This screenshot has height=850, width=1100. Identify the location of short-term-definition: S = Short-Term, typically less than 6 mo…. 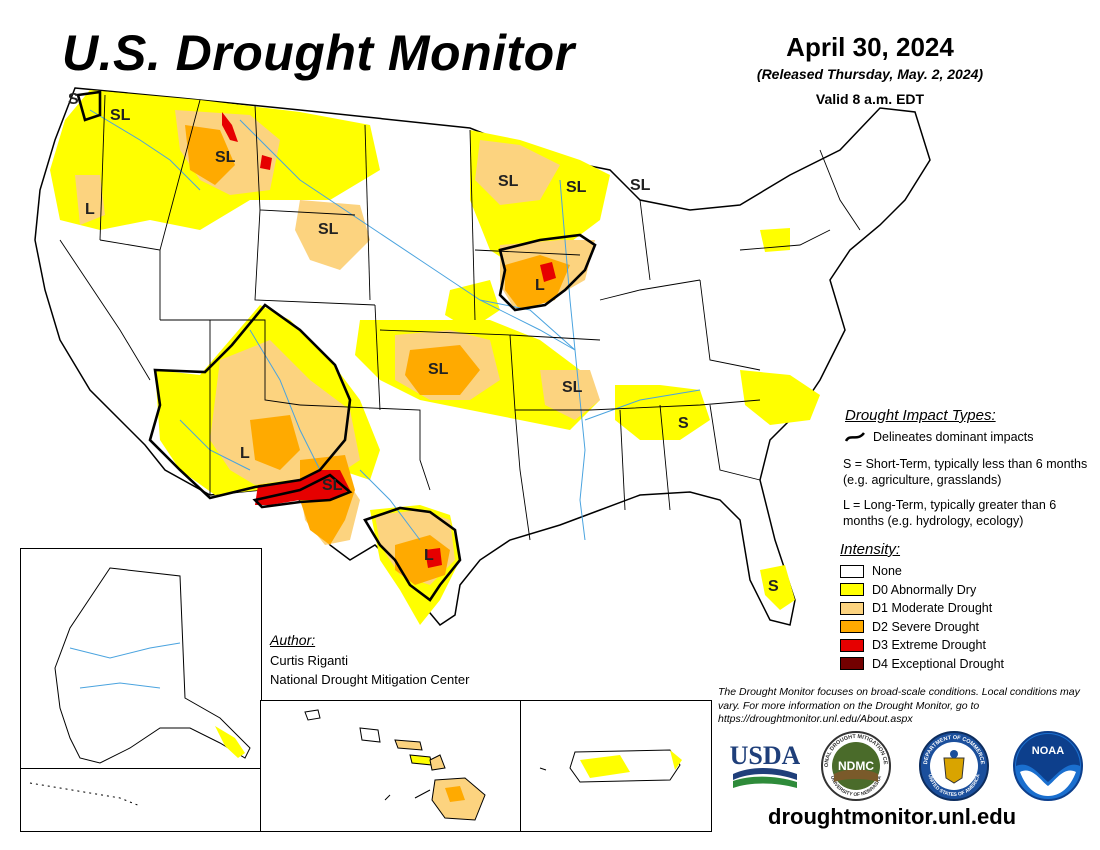
(965, 472).